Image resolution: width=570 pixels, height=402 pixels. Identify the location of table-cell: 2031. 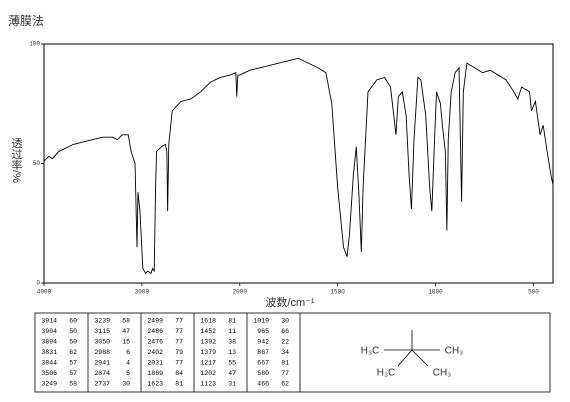
(155, 363).